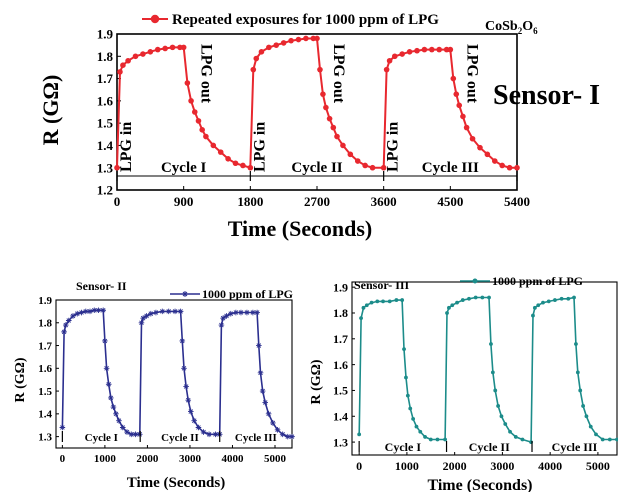 This screenshot has height=492, width=618. Describe the element at coordinates (340, 416) in the screenshot. I see `y-tick-label: 1.4` at that location.